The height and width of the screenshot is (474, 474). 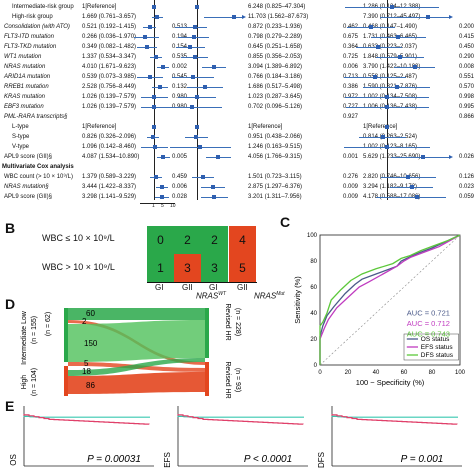 I want to click on forest-axis, so click(x=157, y=203).